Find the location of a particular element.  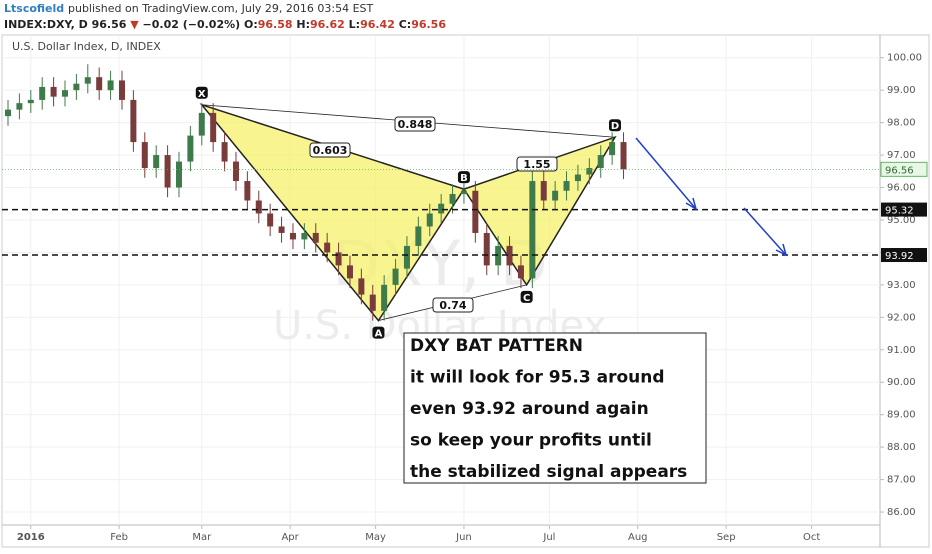

y-tick-label: 97.00 is located at coordinates (901, 155).